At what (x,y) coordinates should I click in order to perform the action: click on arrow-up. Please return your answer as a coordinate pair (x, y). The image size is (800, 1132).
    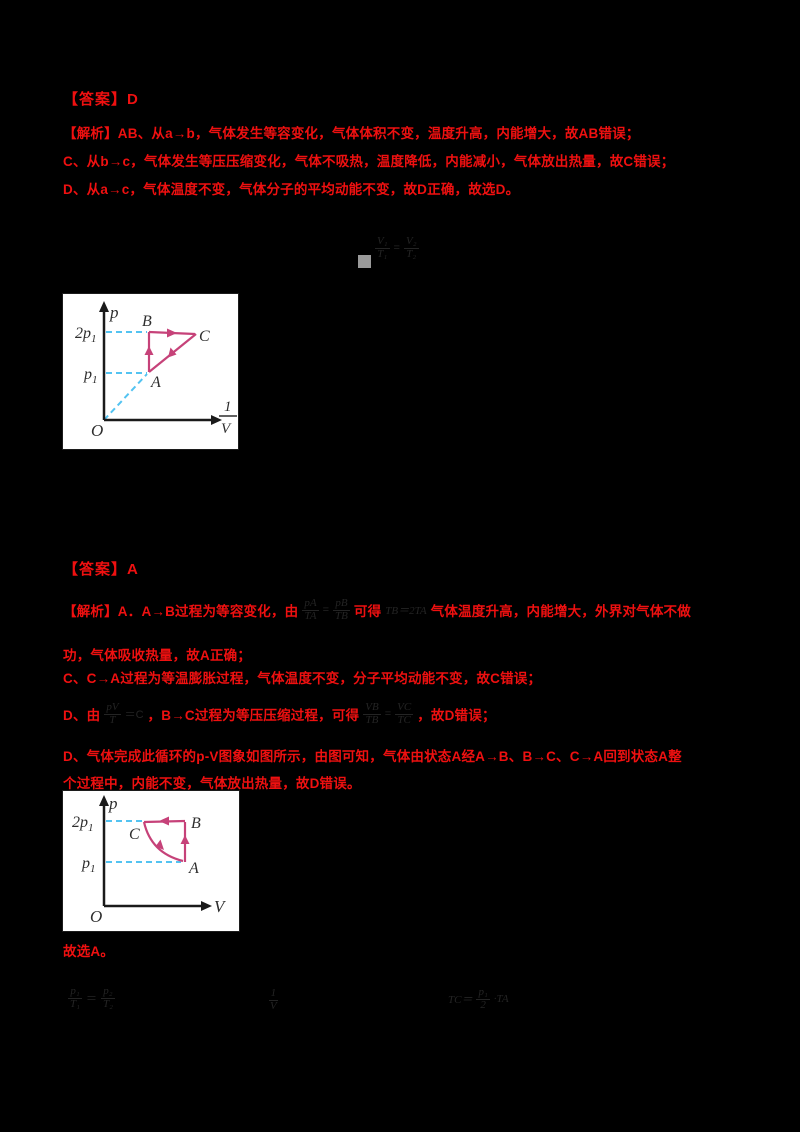
    Looking at the image, I should click on (185, 839).